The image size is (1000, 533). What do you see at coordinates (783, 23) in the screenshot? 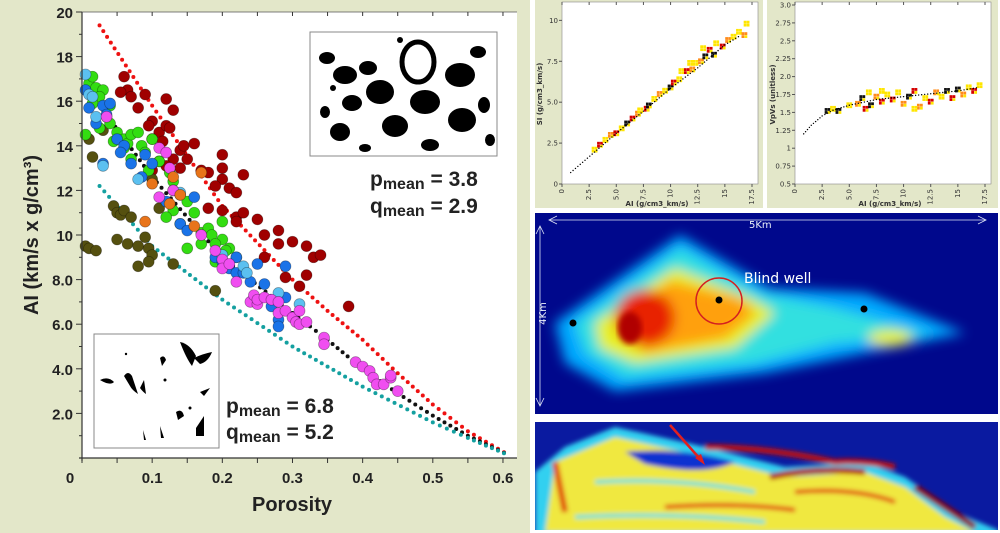
I see `y-tick-label: 2.75` at bounding box center [783, 23].